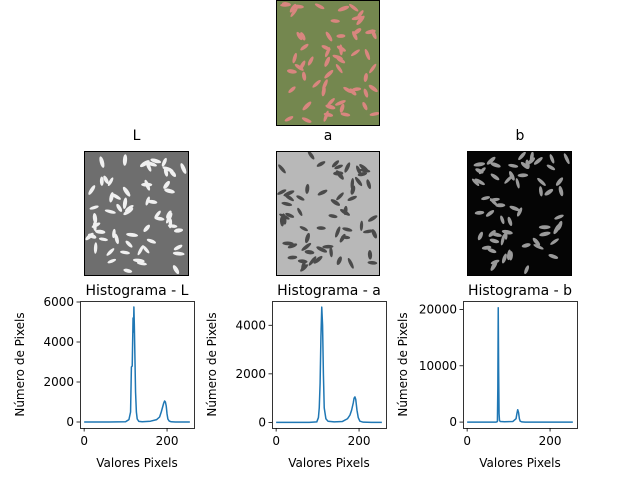 Image resolution: width=640 pixels, height=480 pixels. I want to click on original-image-frame, so click(328, 63).